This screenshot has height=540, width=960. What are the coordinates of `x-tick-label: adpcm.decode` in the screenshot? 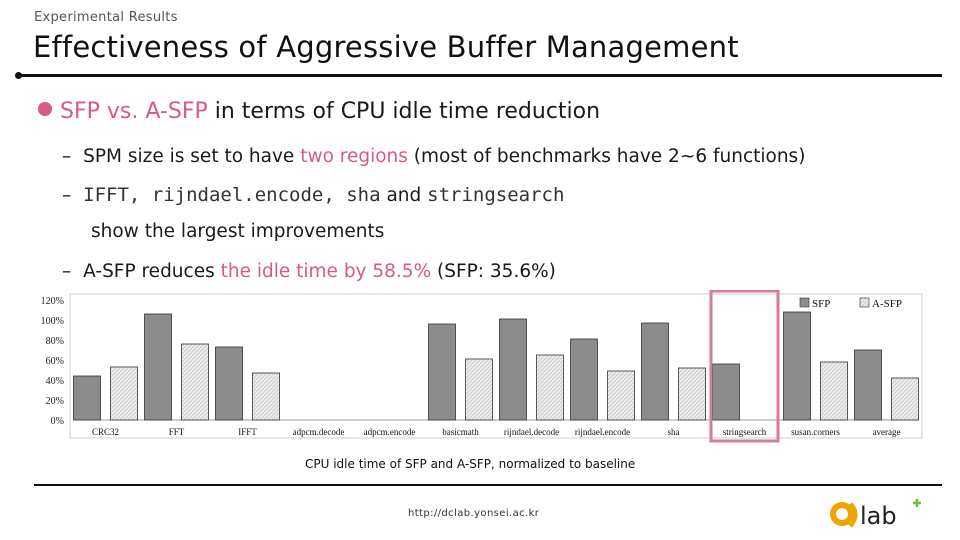 It's located at (319, 432).